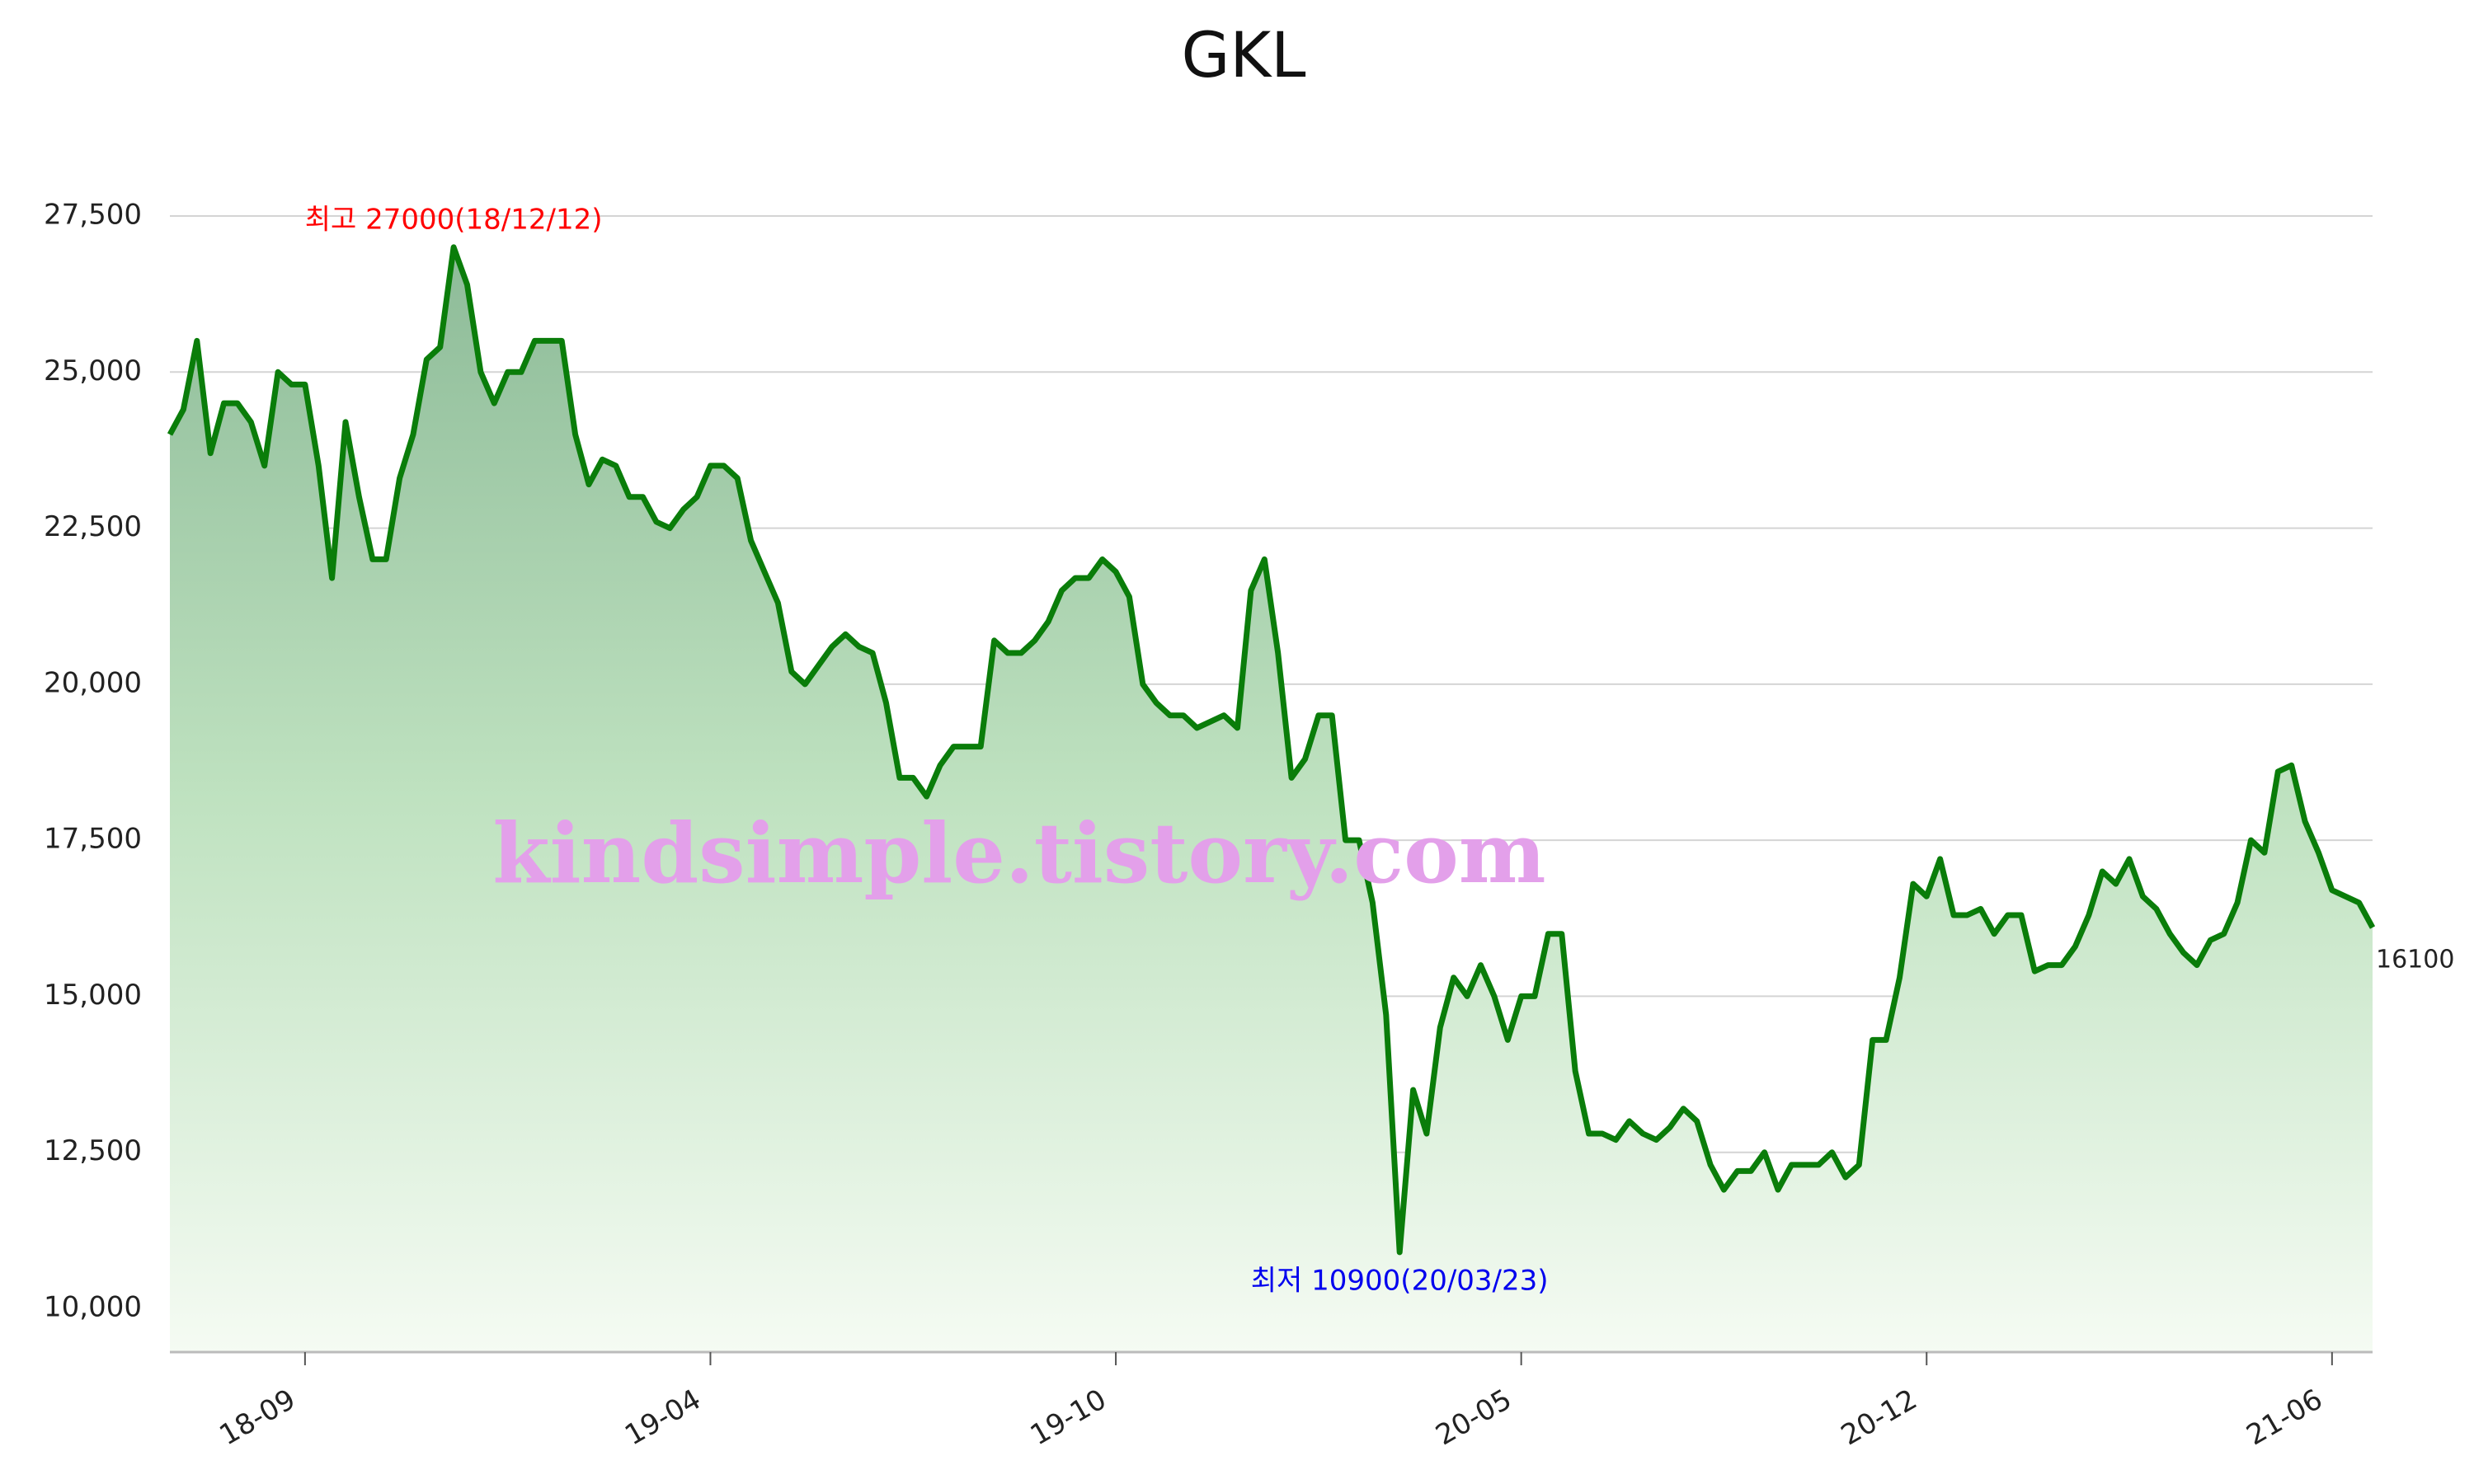 Image resolution: width=2474 pixels, height=1484 pixels. Describe the element at coordinates (258, 1417) in the screenshot. I see `x-tick-label: 18-09` at that location.